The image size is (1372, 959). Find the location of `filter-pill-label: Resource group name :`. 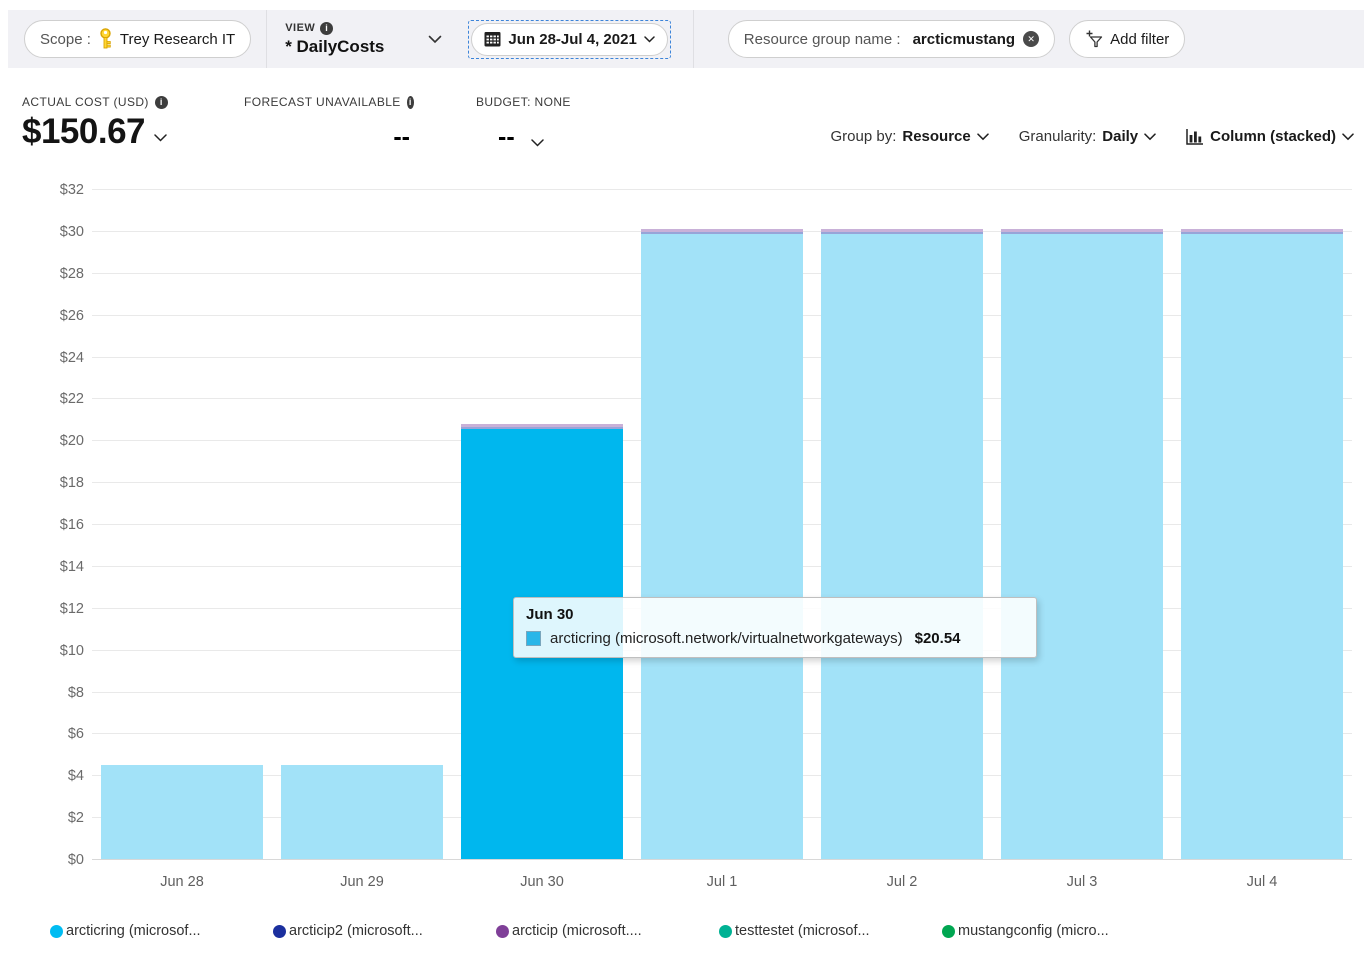

filter-pill-label: Resource group name : is located at coordinates (822, 39).